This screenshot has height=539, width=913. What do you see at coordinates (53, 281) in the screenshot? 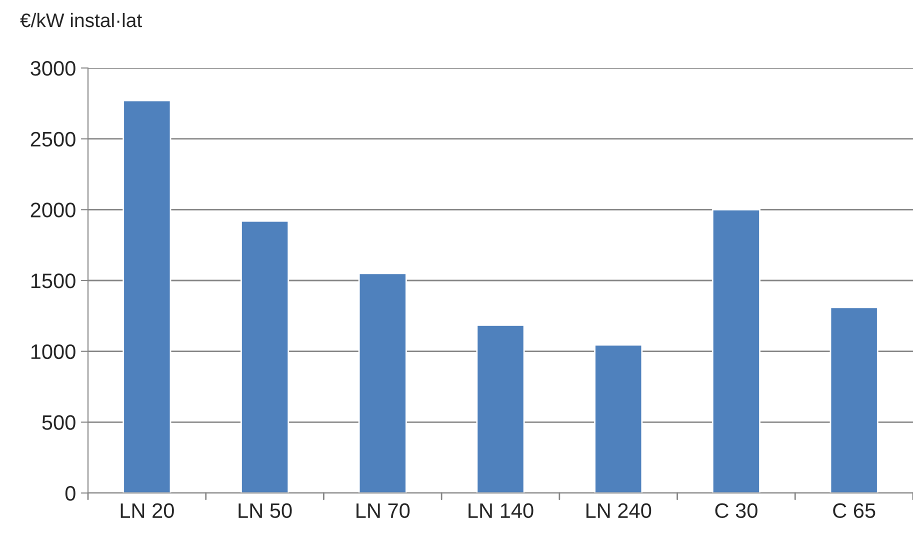
I see `y-tick-label: 1500` at bounding box center [53, 281].